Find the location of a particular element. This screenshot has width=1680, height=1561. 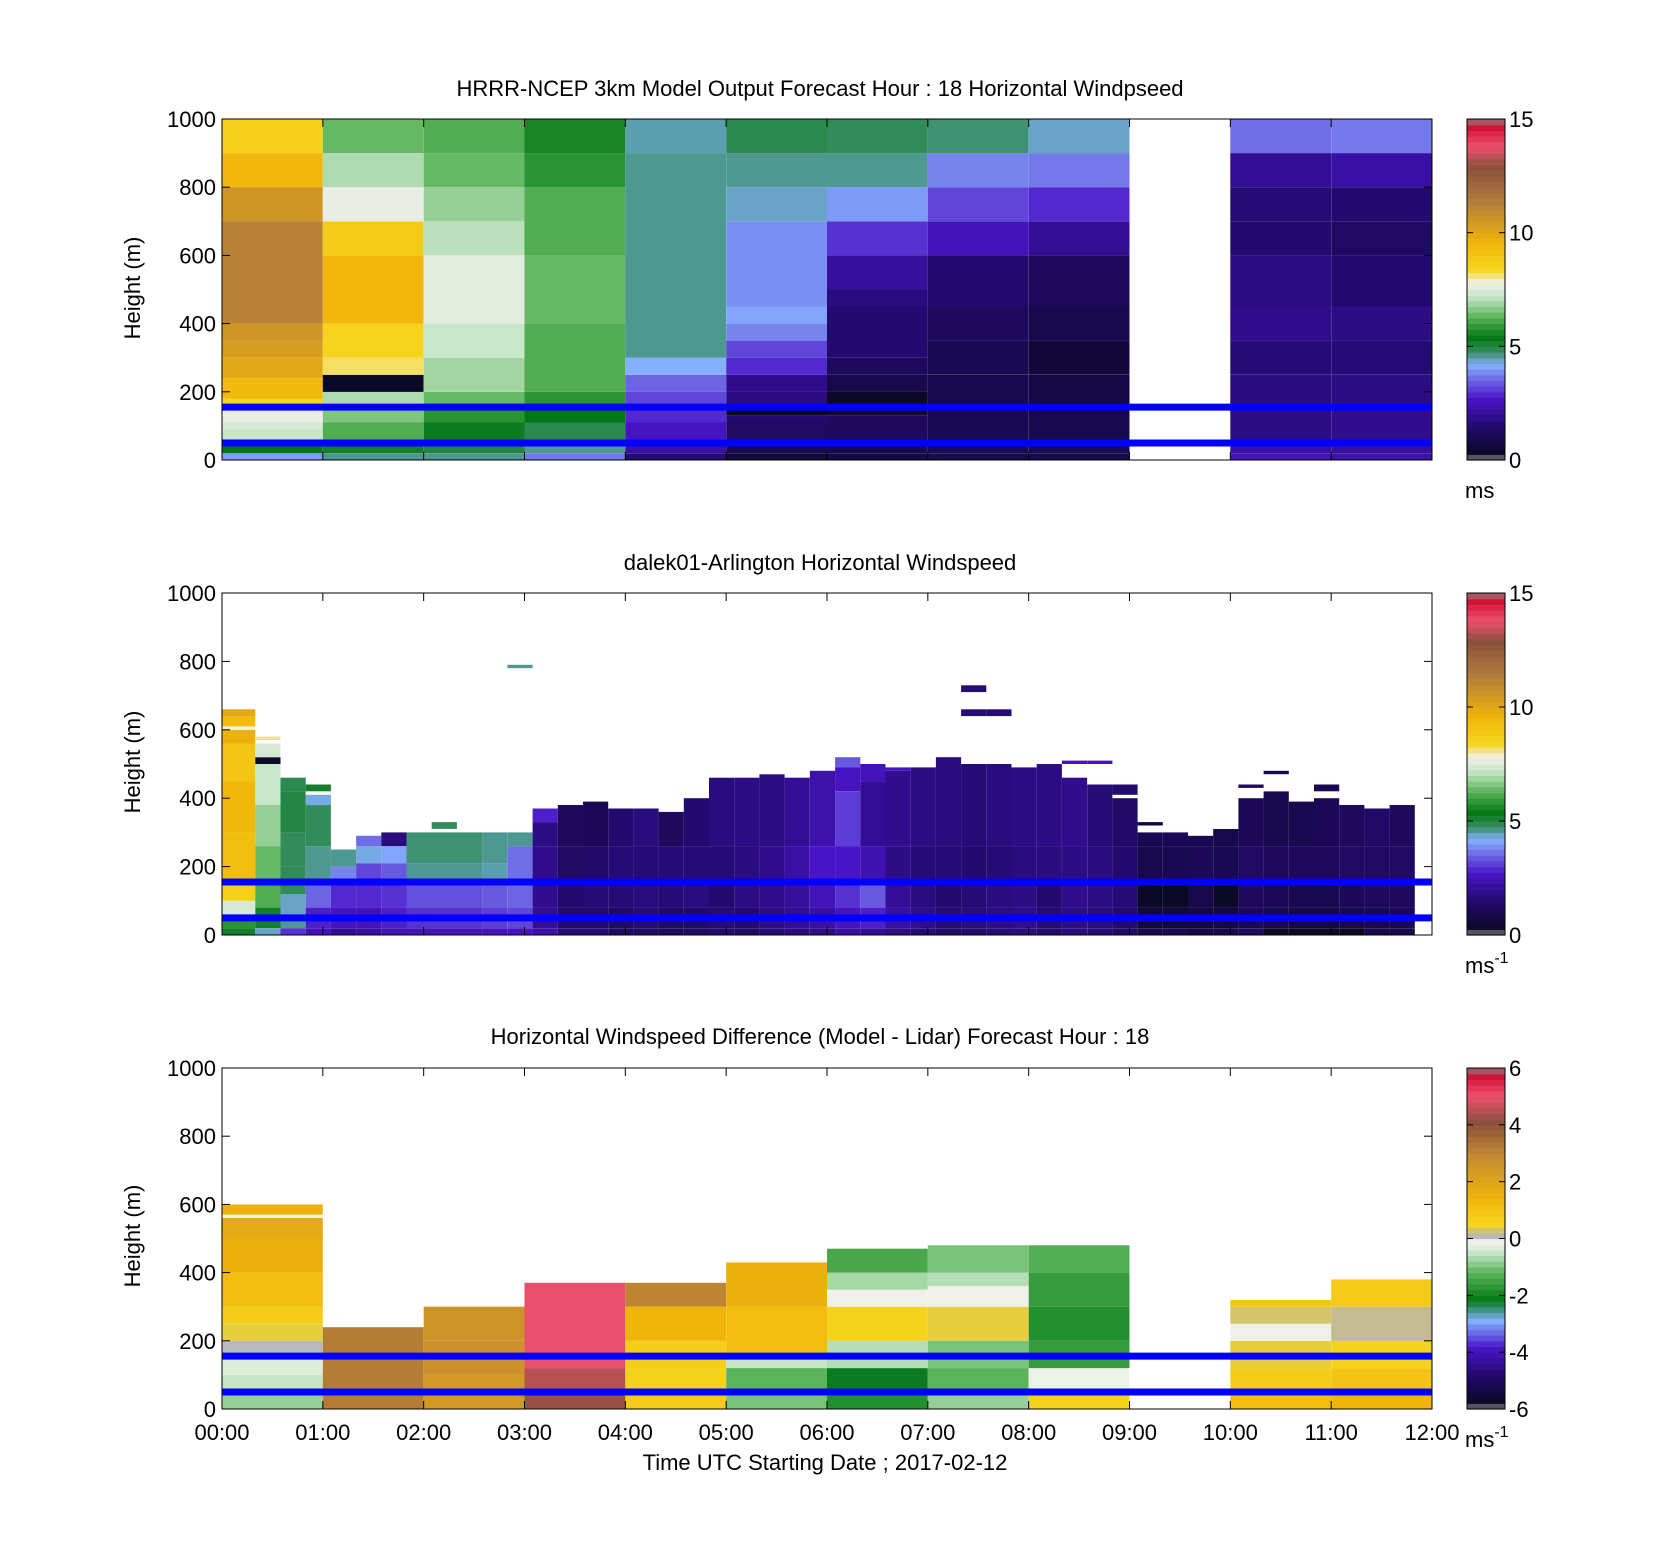

y-tick-label: 400 is located at coordinates (197, 798).